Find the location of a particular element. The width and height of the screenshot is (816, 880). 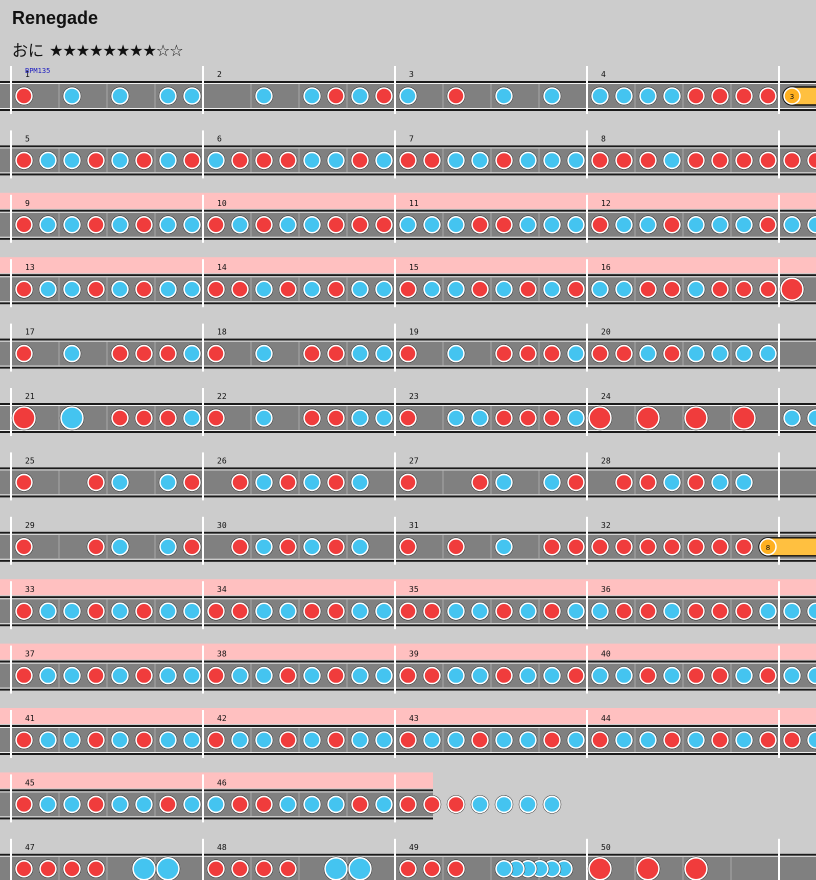

measure-number: 37 is located at coordinates (30, 654).